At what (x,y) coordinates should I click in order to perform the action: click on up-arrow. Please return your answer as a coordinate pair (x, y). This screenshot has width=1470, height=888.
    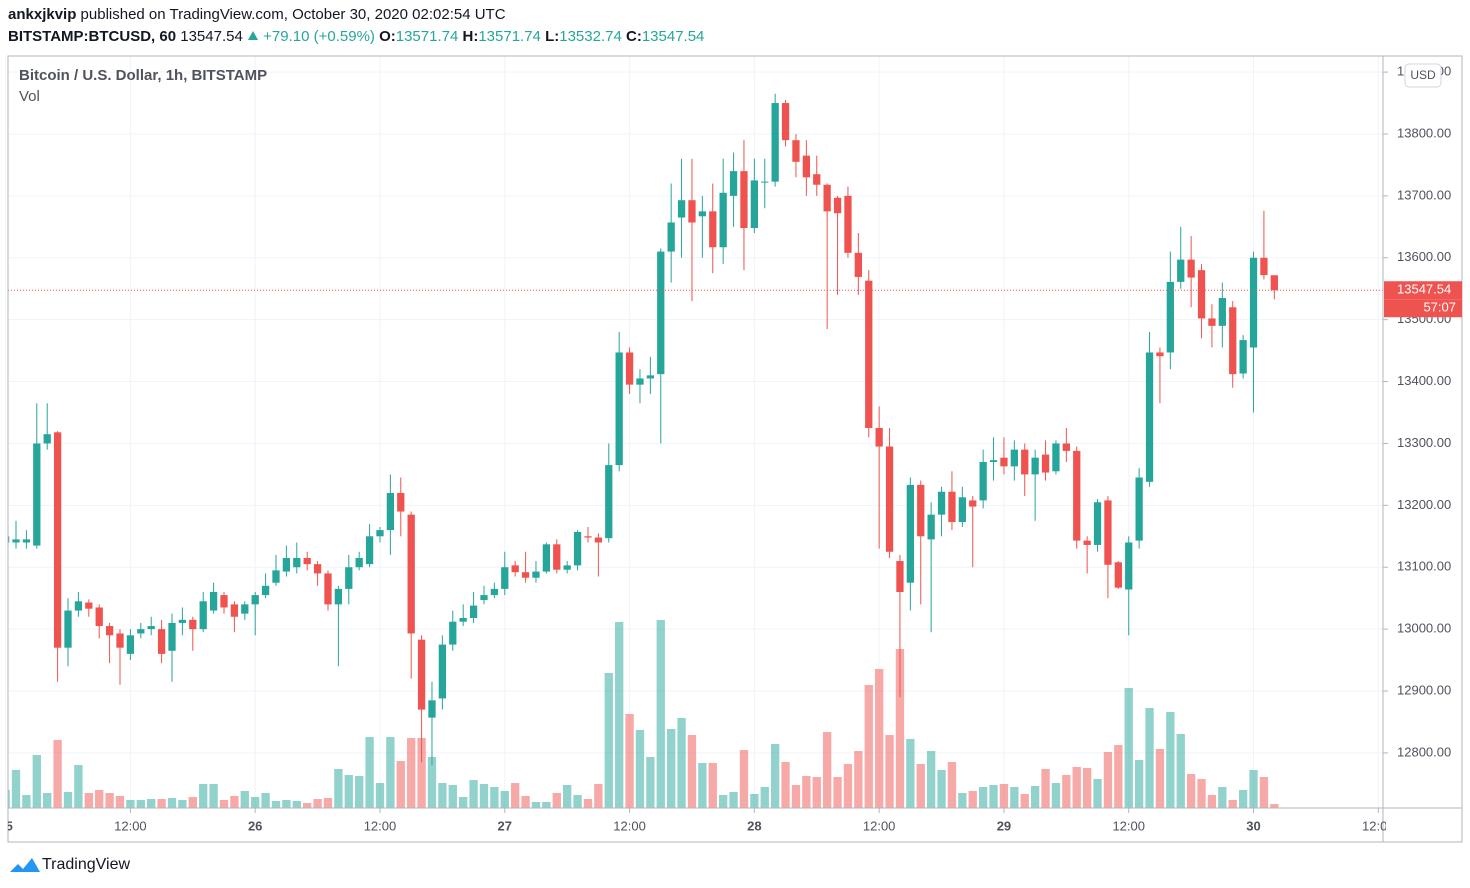
    Looking at the image, I should click on (252, 35).